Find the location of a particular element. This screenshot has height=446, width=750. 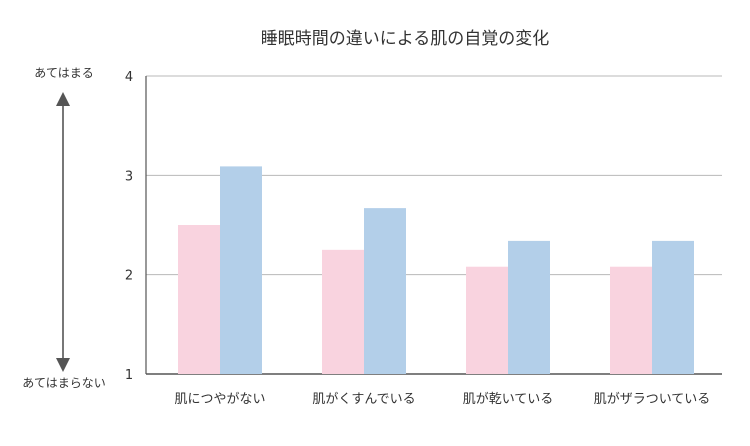

category-label: 肌につやがない is located at coordinates (219, 399).